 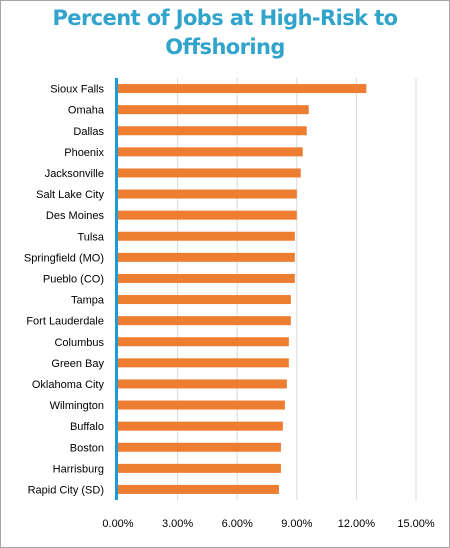 I want to click on category-label: Green Bay, so click(x=77, y=364).